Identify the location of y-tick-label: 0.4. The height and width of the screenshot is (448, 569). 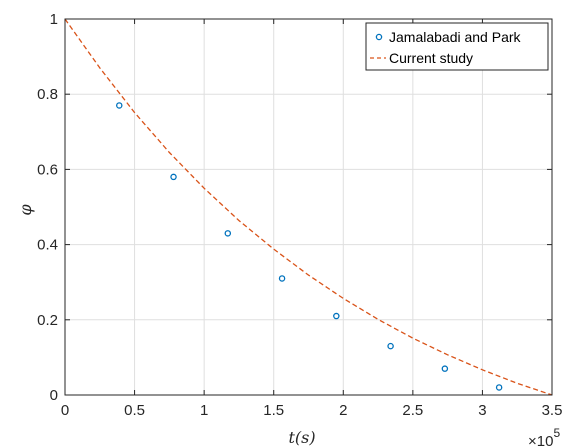
(47, 245).